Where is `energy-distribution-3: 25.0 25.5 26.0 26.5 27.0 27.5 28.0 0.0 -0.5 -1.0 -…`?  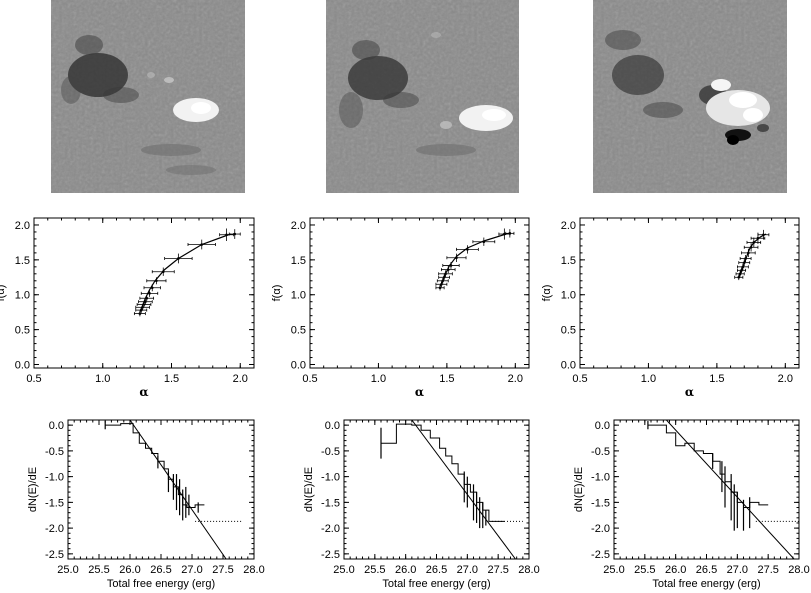
energy-distribution-3: 25.0 25.5 26.0 26.5 27.0 27.5 28.0 0.0 -0.5 -1.0 -… is located at coordinates (691, 504).